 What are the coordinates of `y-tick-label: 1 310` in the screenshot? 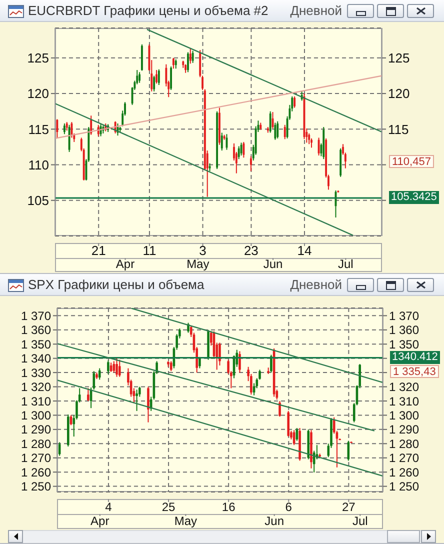 It's located at (36, 401).